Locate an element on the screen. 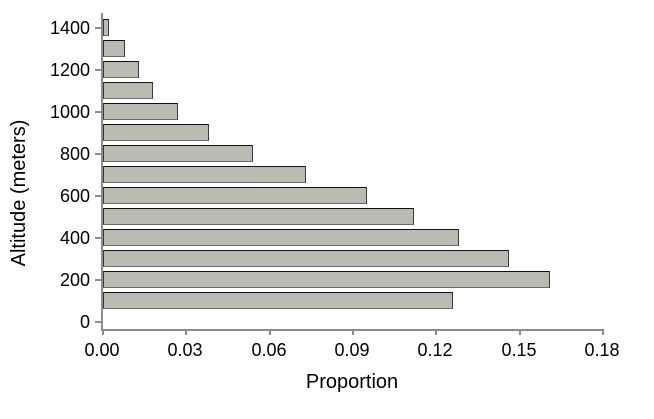 Image resolution: width=654 pixels, height=419 pixels. y-tick-label: 1400 is located at coordinates (69, 28).